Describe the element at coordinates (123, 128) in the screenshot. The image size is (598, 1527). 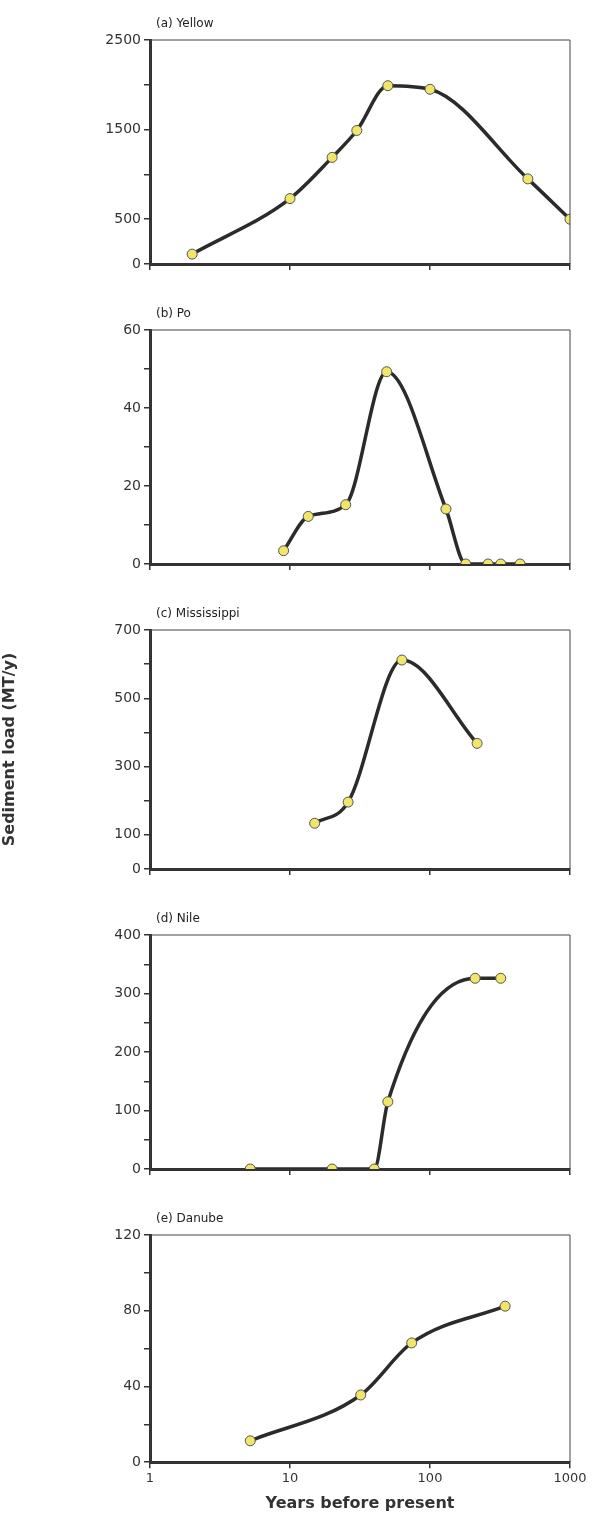
I see `y-tick-label: 1500` at that location.